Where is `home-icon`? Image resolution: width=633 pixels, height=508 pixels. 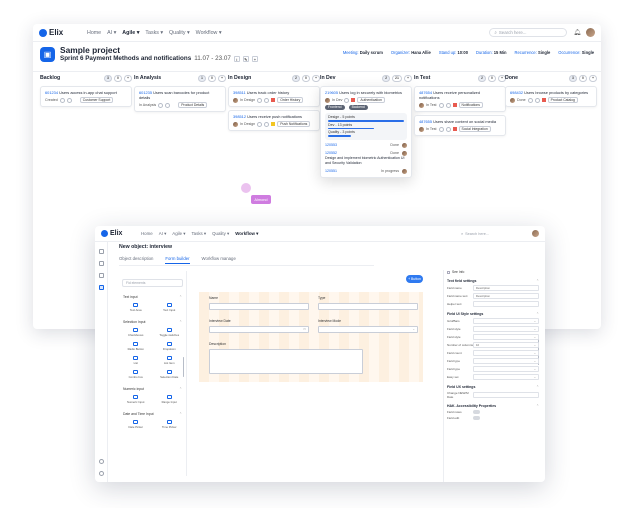
home-icon is located at coordinates (101, 251).